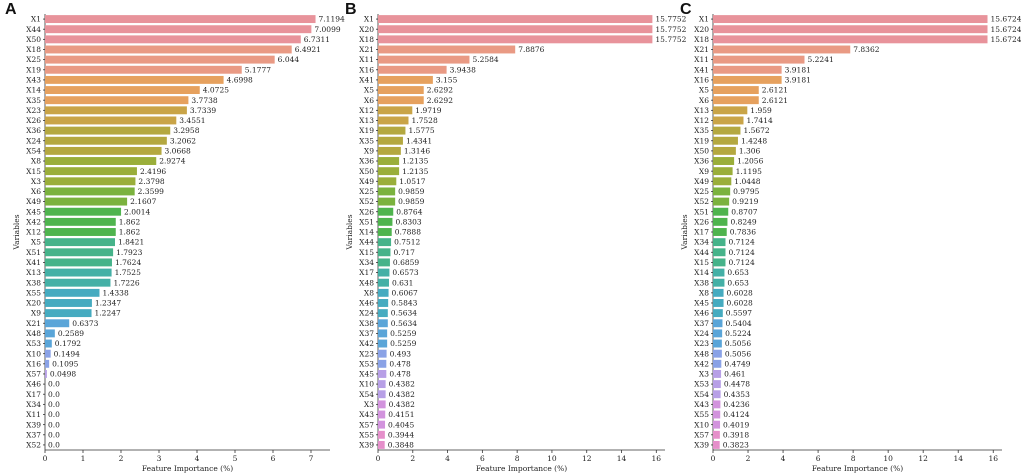 This screenshot has height=475, width=1021. Describe the element at coordinates (183, 140) in the screenshot. I see `value-label: 3.2062` at that location.